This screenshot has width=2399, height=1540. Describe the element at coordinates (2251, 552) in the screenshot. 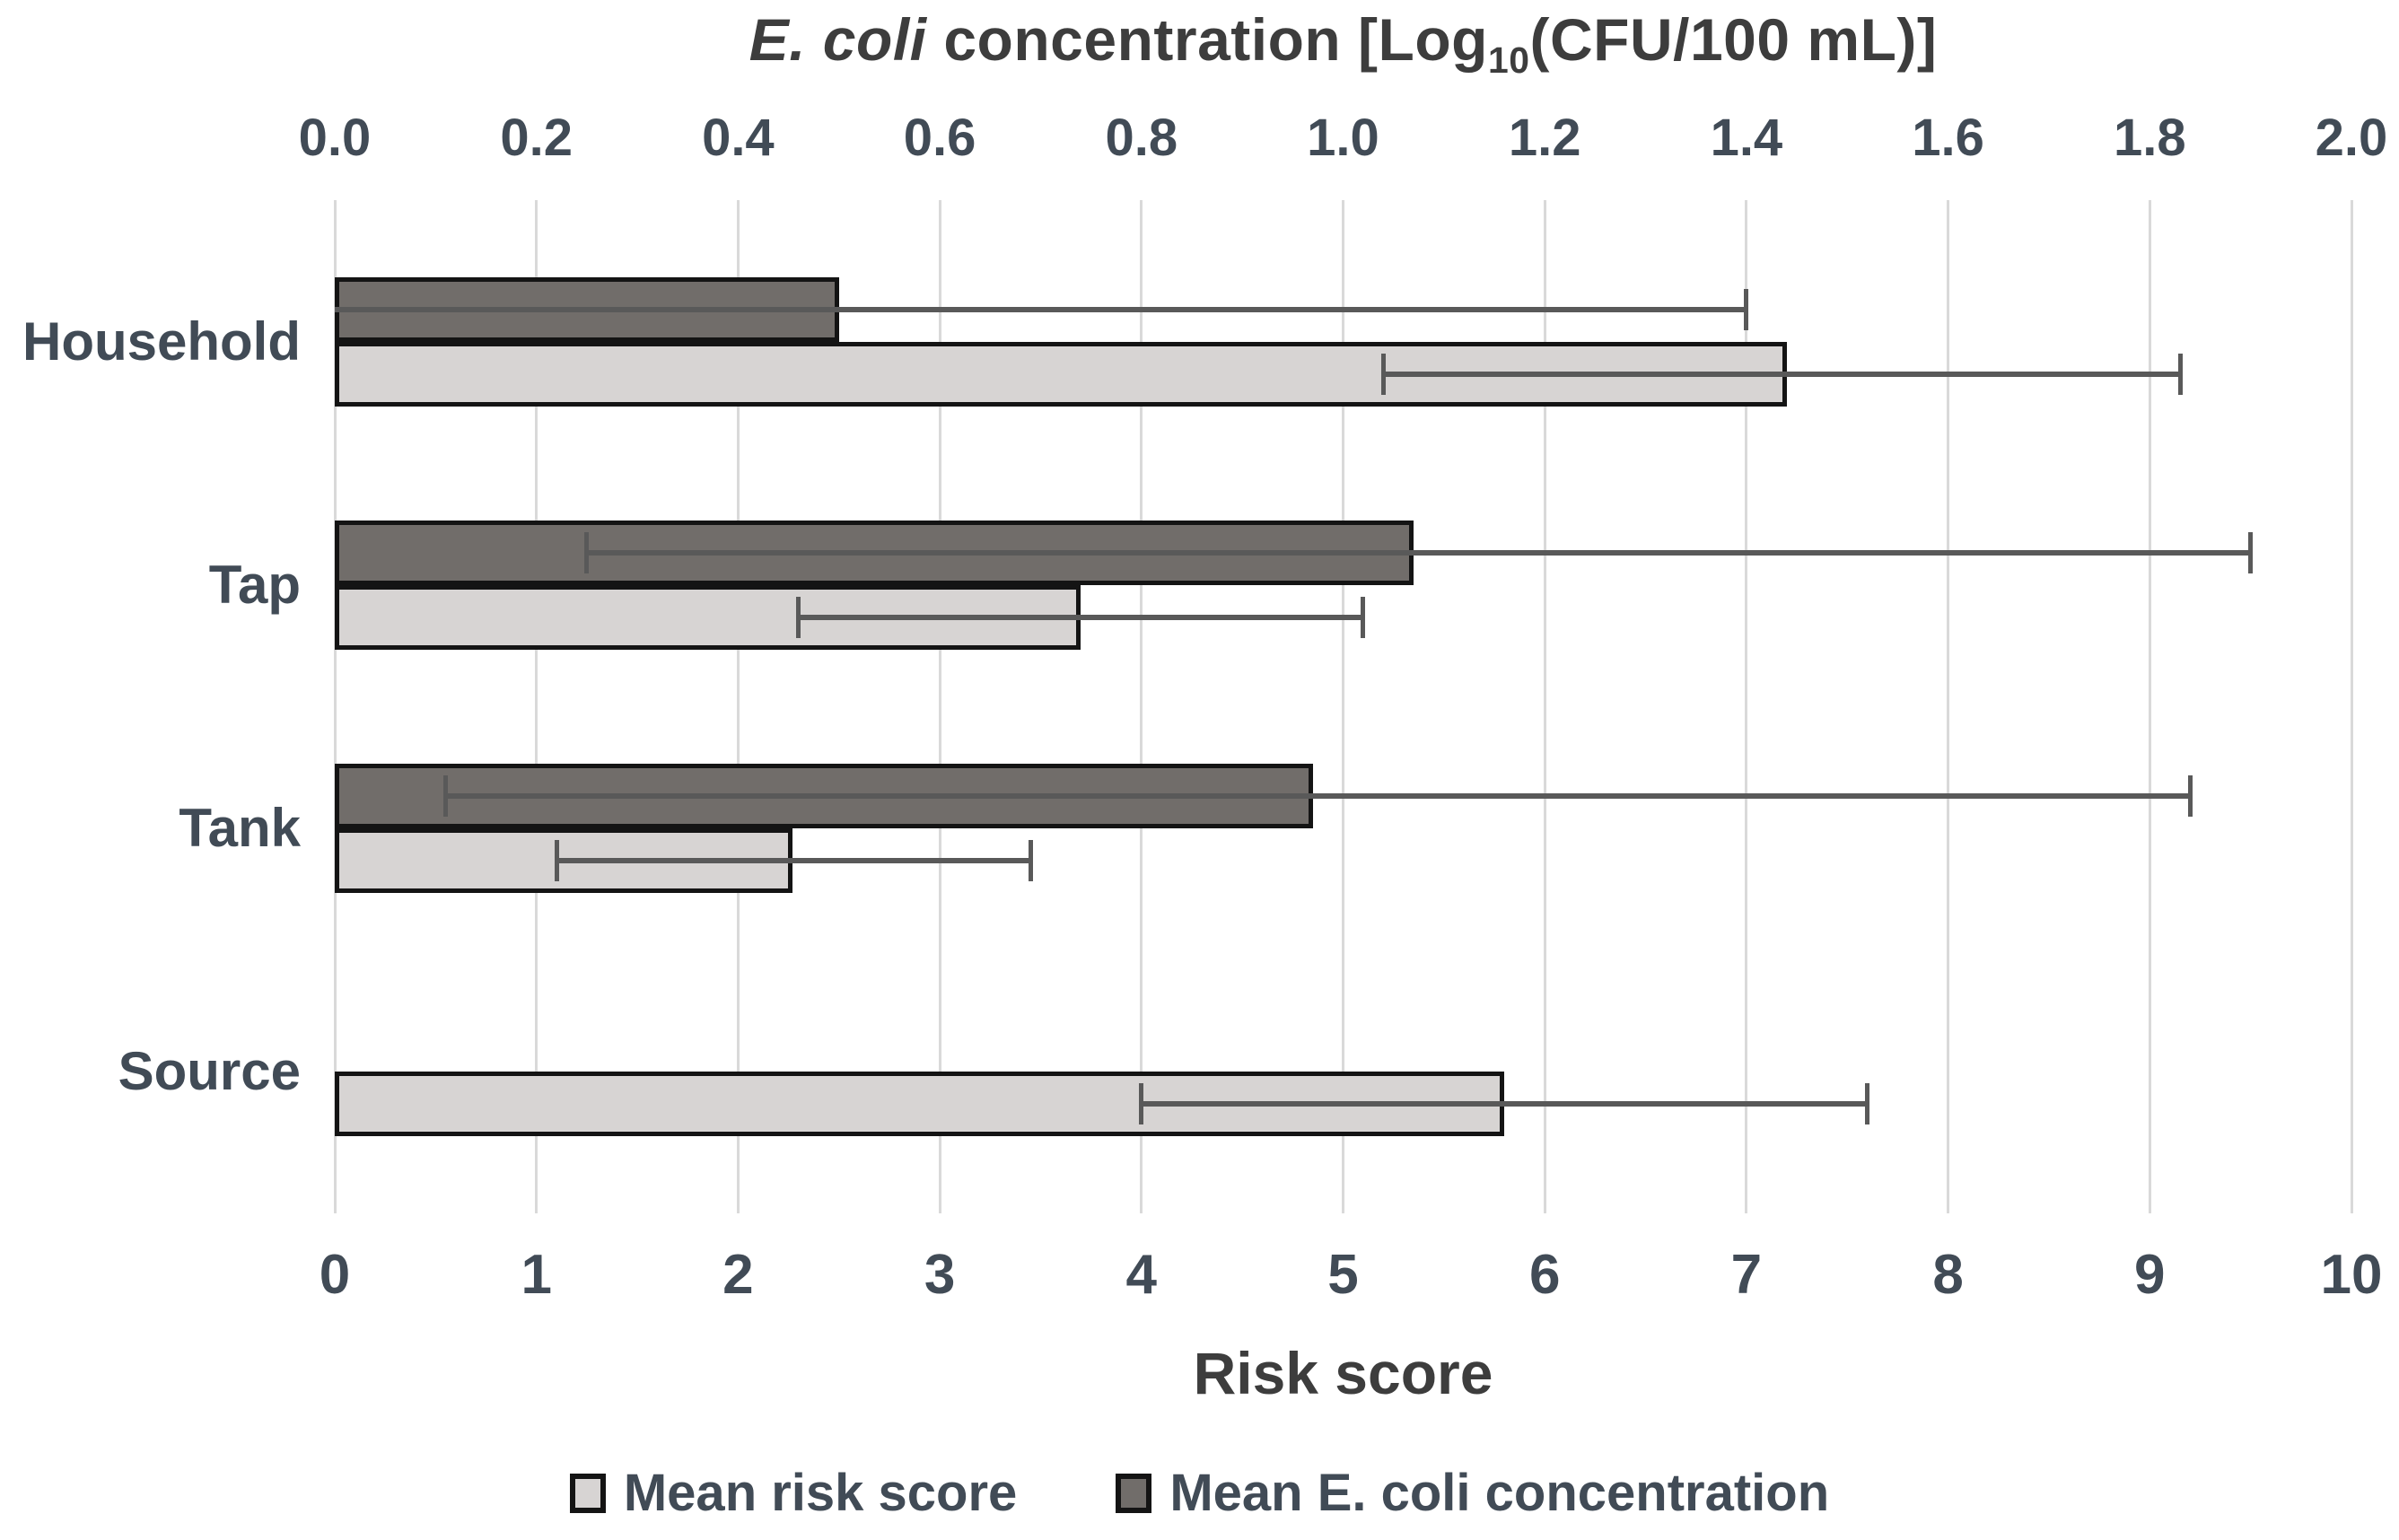

I see `error-cap-high-mean-e-coli-concentration-tap` at that location.